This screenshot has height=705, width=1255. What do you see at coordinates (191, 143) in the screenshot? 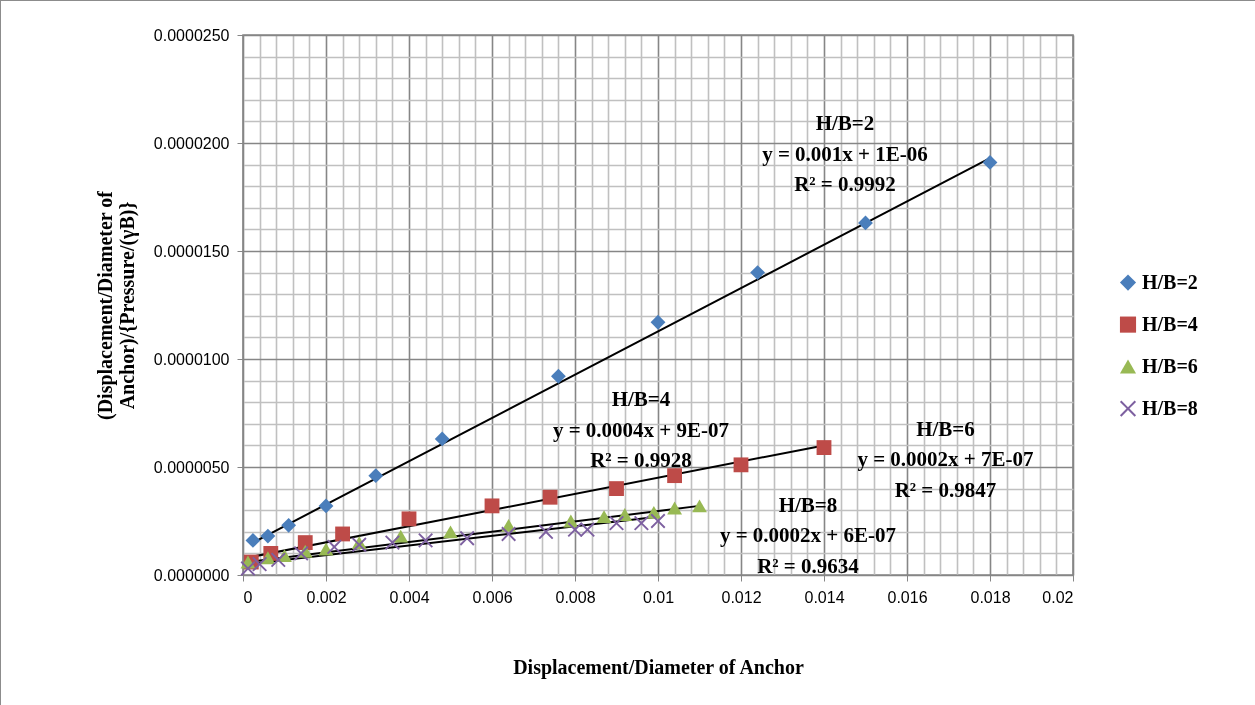
I see `y-tick-label: 0.0000200` at bounding box center [191, 143].